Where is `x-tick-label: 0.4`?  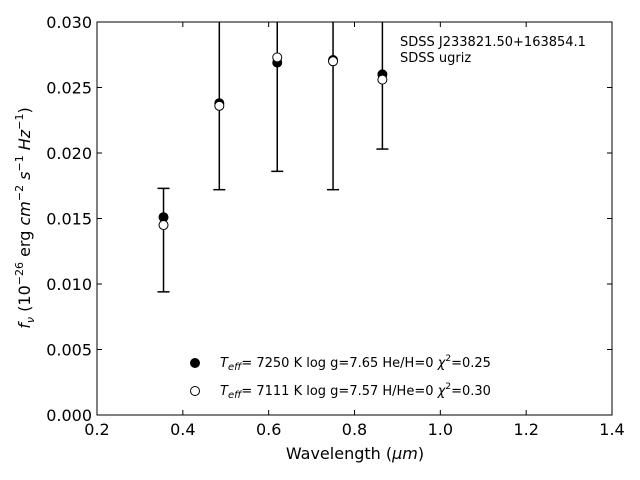
x-tick-label: 0.4 is located at coordinates (182, 429).